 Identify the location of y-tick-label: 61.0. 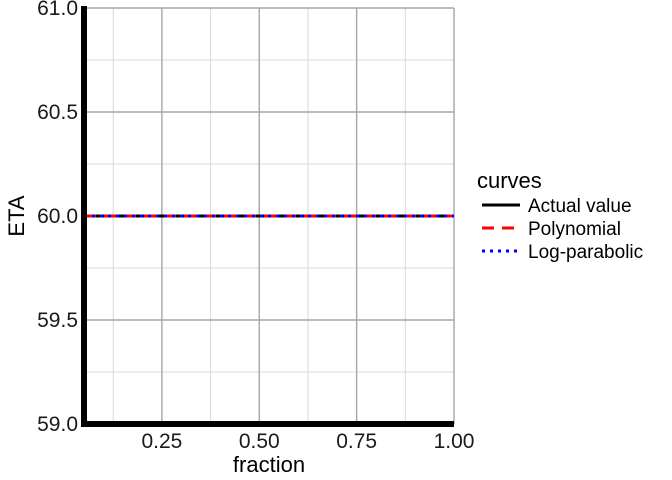
(57, 10).